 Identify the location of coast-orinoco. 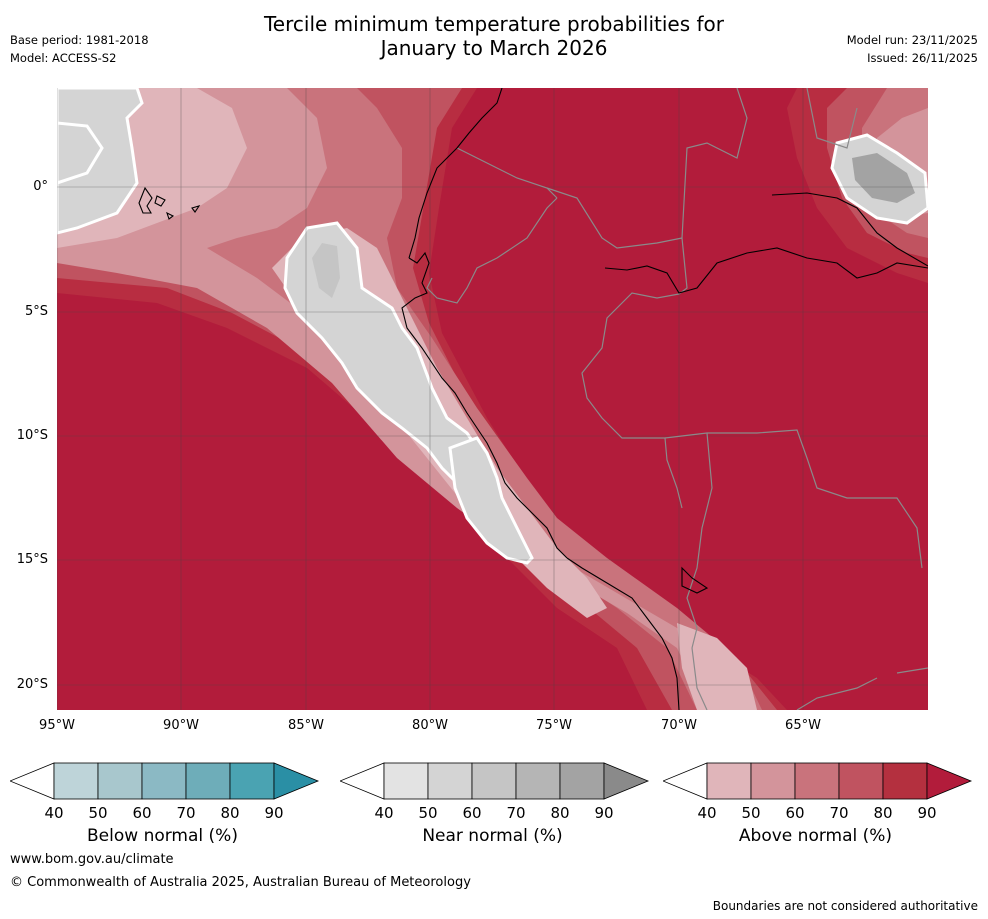
(849, 229).